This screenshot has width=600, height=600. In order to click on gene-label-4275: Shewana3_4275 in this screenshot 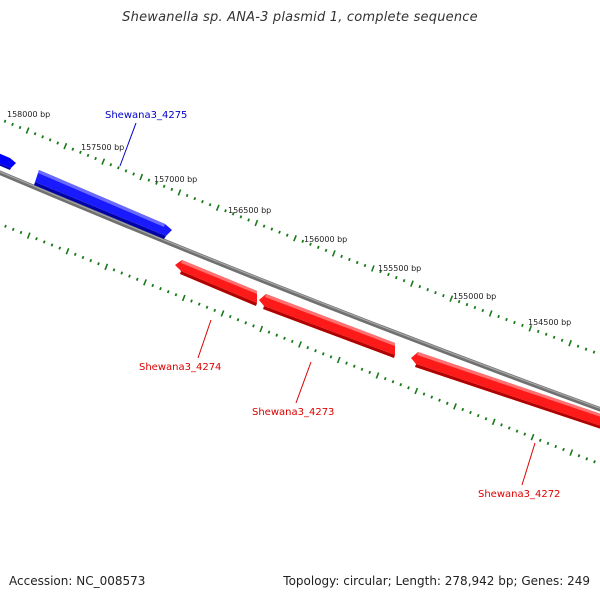, I will do `click(146, 115)`.